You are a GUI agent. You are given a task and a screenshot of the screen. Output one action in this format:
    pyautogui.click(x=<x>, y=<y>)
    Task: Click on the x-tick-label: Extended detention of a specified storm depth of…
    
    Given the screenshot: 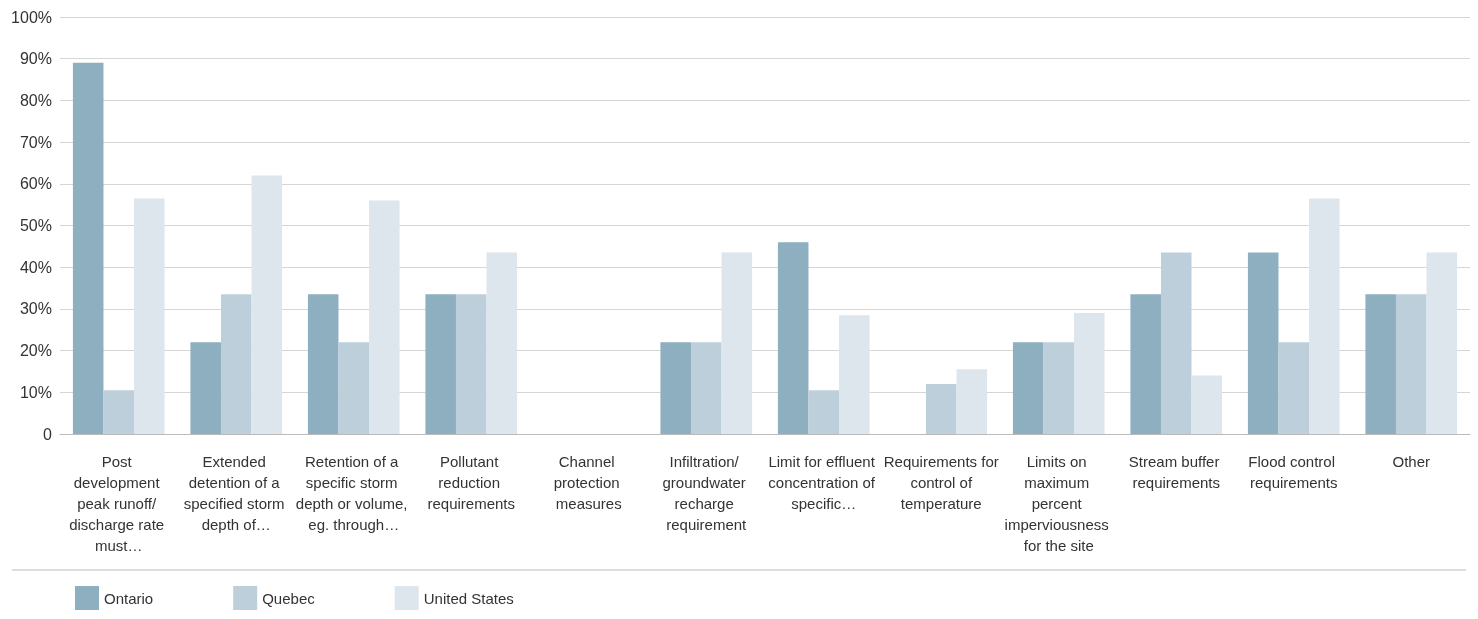 What is the action you would take?
    pyautogui.click(x=236, y=493)
    